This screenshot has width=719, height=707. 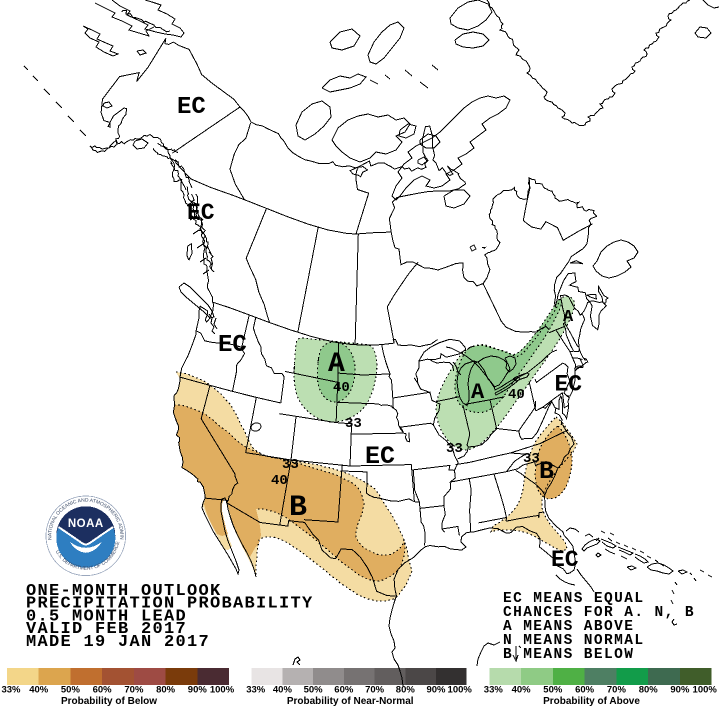 I want to click on svg-text: Probability of Above, so click(x=591, y=701).